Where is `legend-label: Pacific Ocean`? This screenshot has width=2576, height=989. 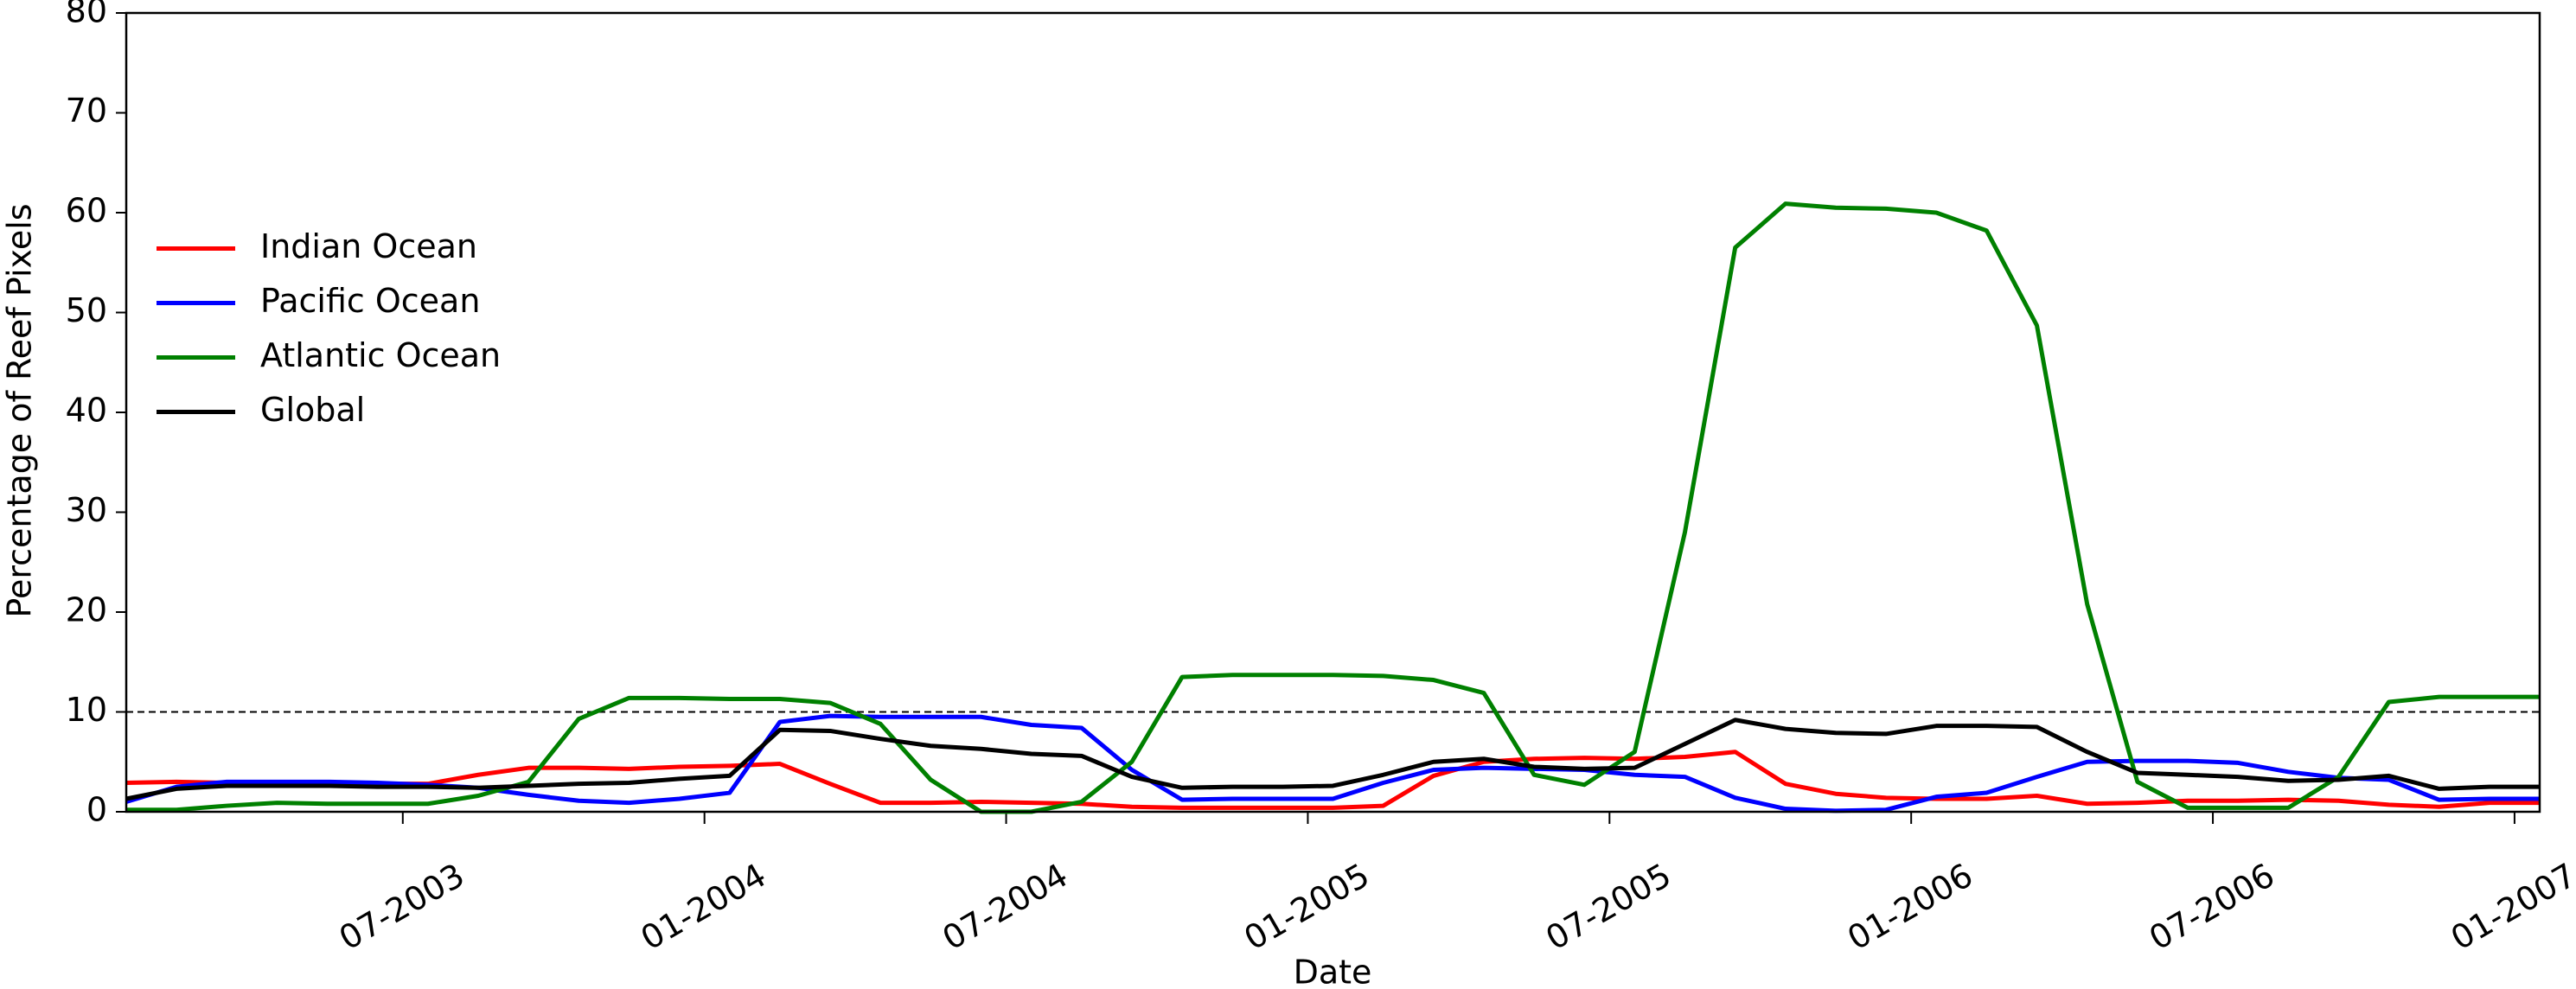 legend-label: Pacific Ocean is located at coordinates (370, 301).